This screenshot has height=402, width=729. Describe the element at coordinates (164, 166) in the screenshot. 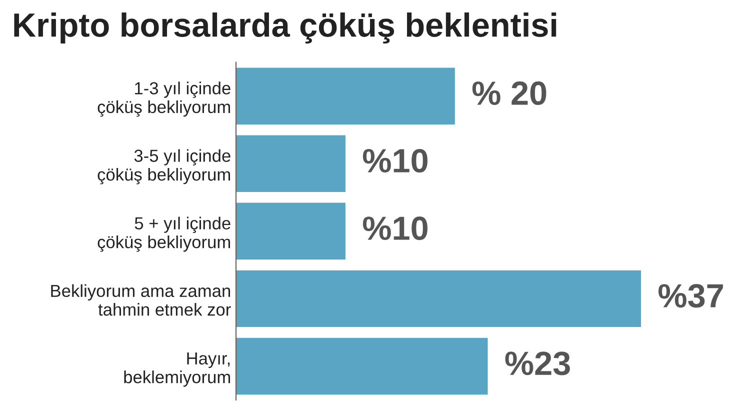

I see `y-tick-label: 3-5 yıl içinde çöküş bekliyorum` at that location.